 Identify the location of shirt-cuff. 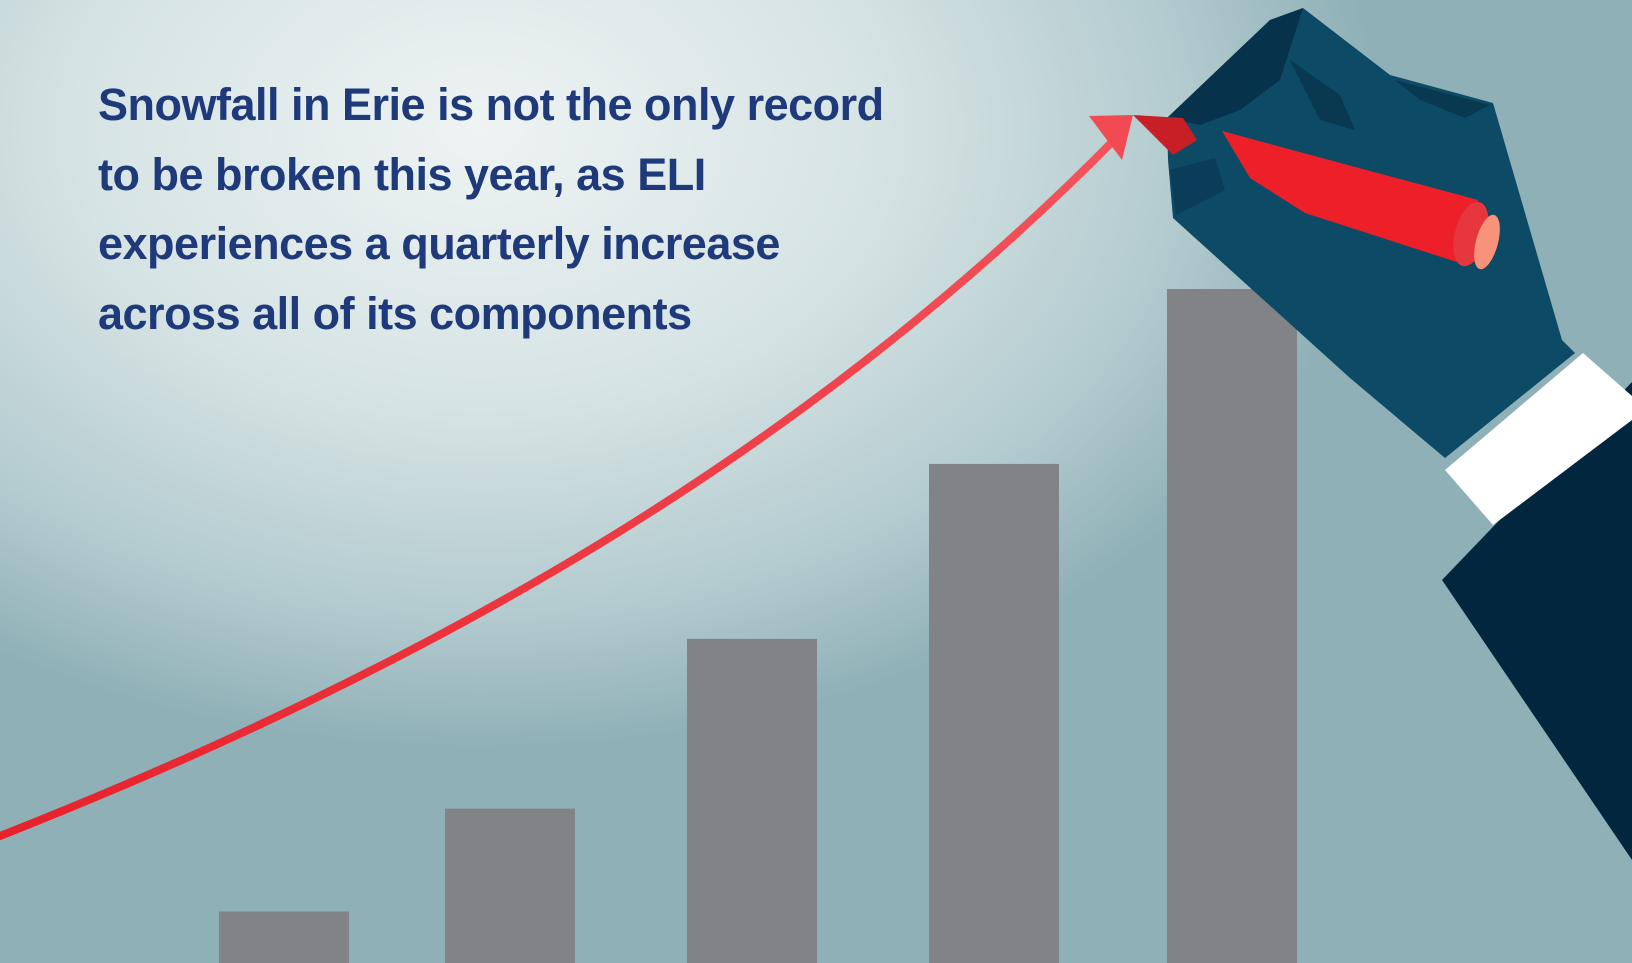
(1538, 439).